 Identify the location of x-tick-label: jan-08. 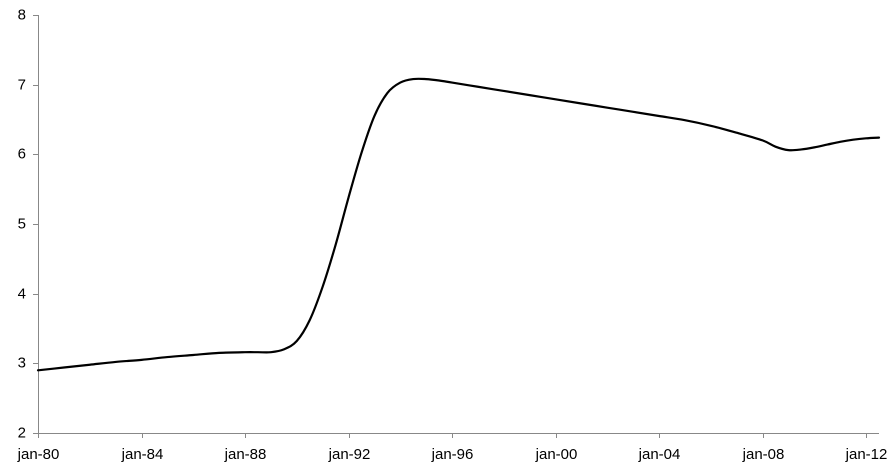
(763, 454).